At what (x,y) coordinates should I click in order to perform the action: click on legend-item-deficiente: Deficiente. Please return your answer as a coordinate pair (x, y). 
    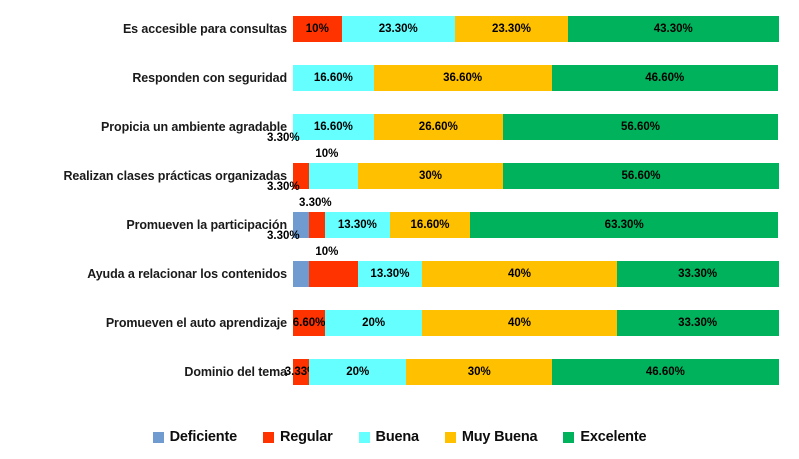
    Looking at the image, I should click on (195, 437).